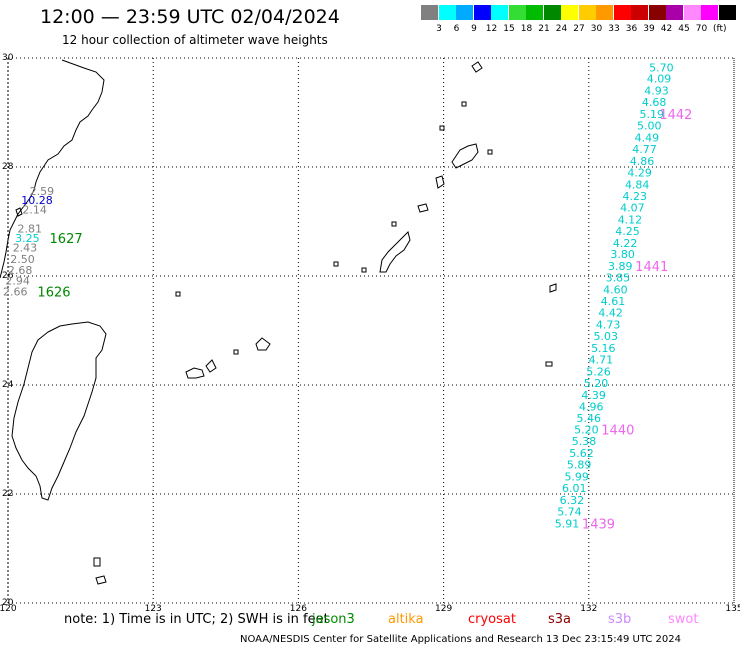 This screenshot has width=740, height=650. Describe the element at coordinates (474, 29) in the screenshot. I see `legend-tick: 9` at that location.